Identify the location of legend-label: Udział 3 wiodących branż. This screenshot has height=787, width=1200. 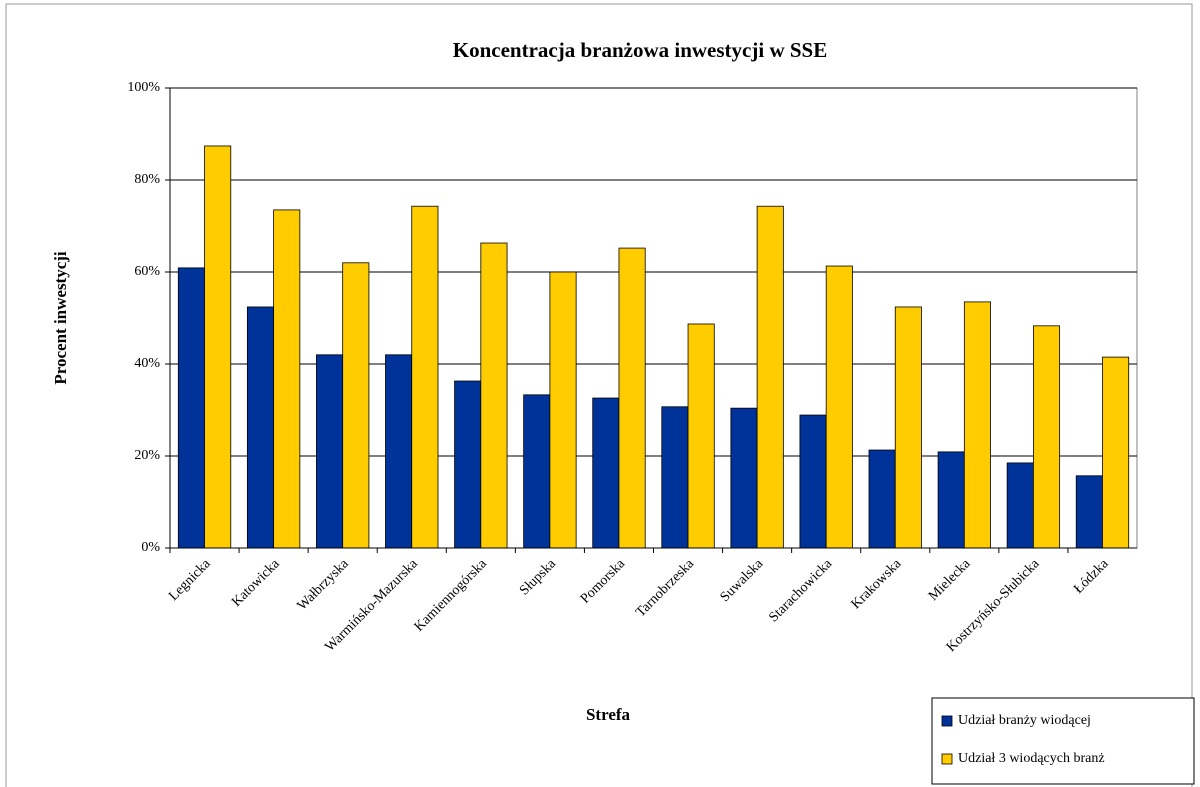
(1031, 758).